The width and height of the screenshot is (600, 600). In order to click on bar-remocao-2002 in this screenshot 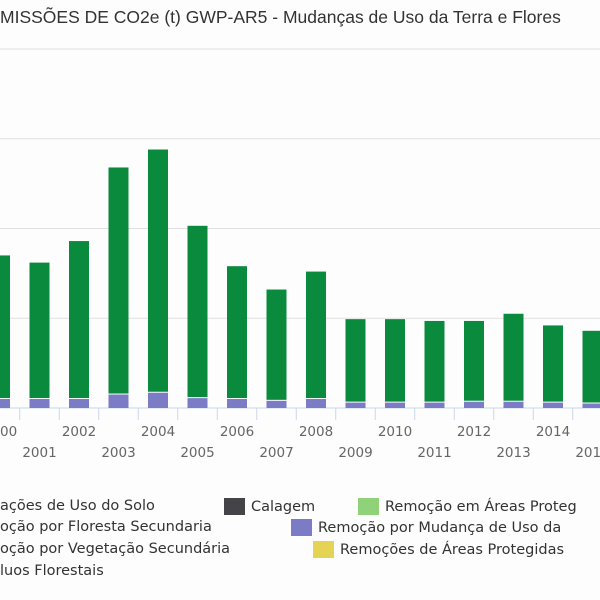, I will do `click(79, 403)`.